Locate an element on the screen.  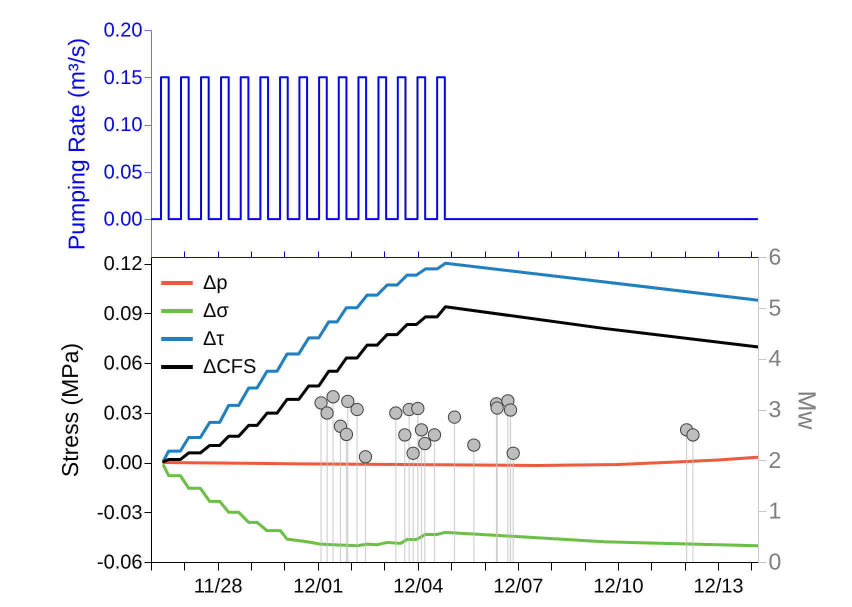
x-tick-label: 12/10 is located at coordinates (618, 587).